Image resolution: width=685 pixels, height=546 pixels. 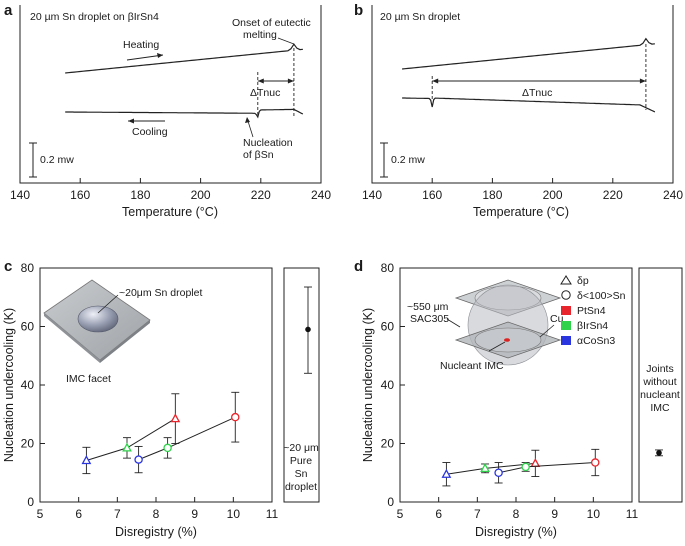 What do you see at coordinates (122, 332) in the screenshot?
I see `panel-c-inset: ~20μm Sn droplet IMC facet` at bounding box center [122, 332].